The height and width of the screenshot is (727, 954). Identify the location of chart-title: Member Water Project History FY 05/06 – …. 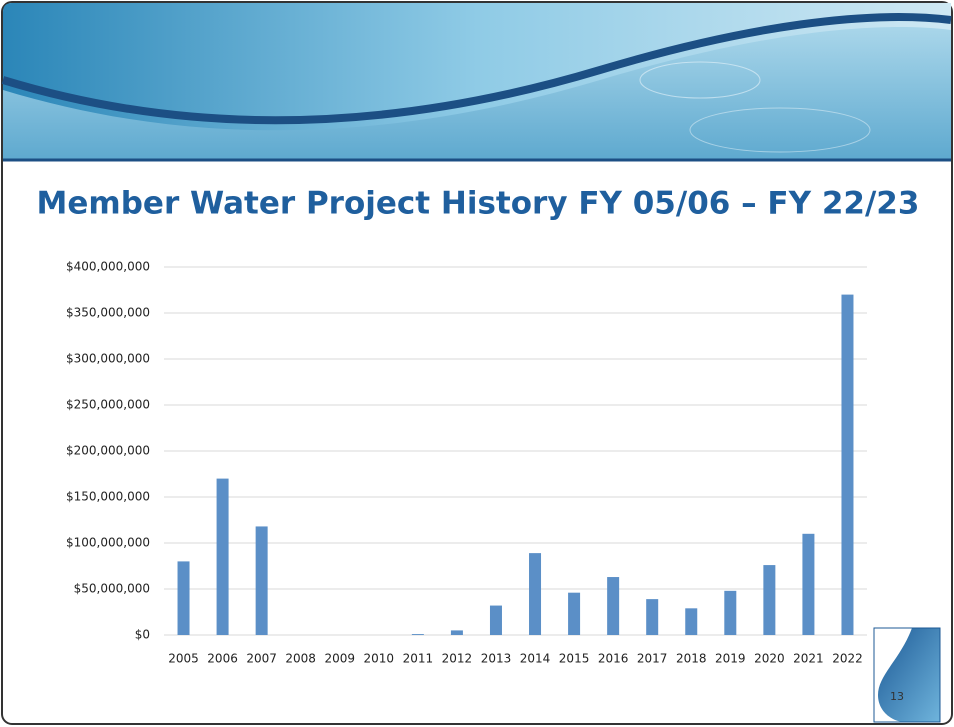
(478, 204).